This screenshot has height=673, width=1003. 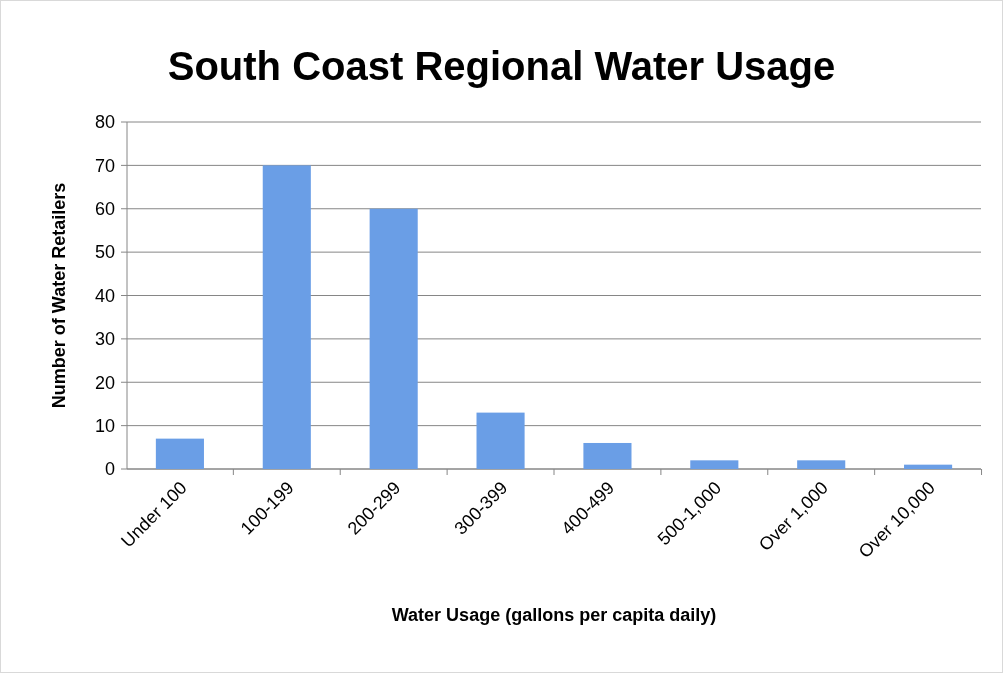 What do you see at coordinates (104, 252) in the screenshot?
I see `y-tick-label: 50` at bounding box center [104, 252].